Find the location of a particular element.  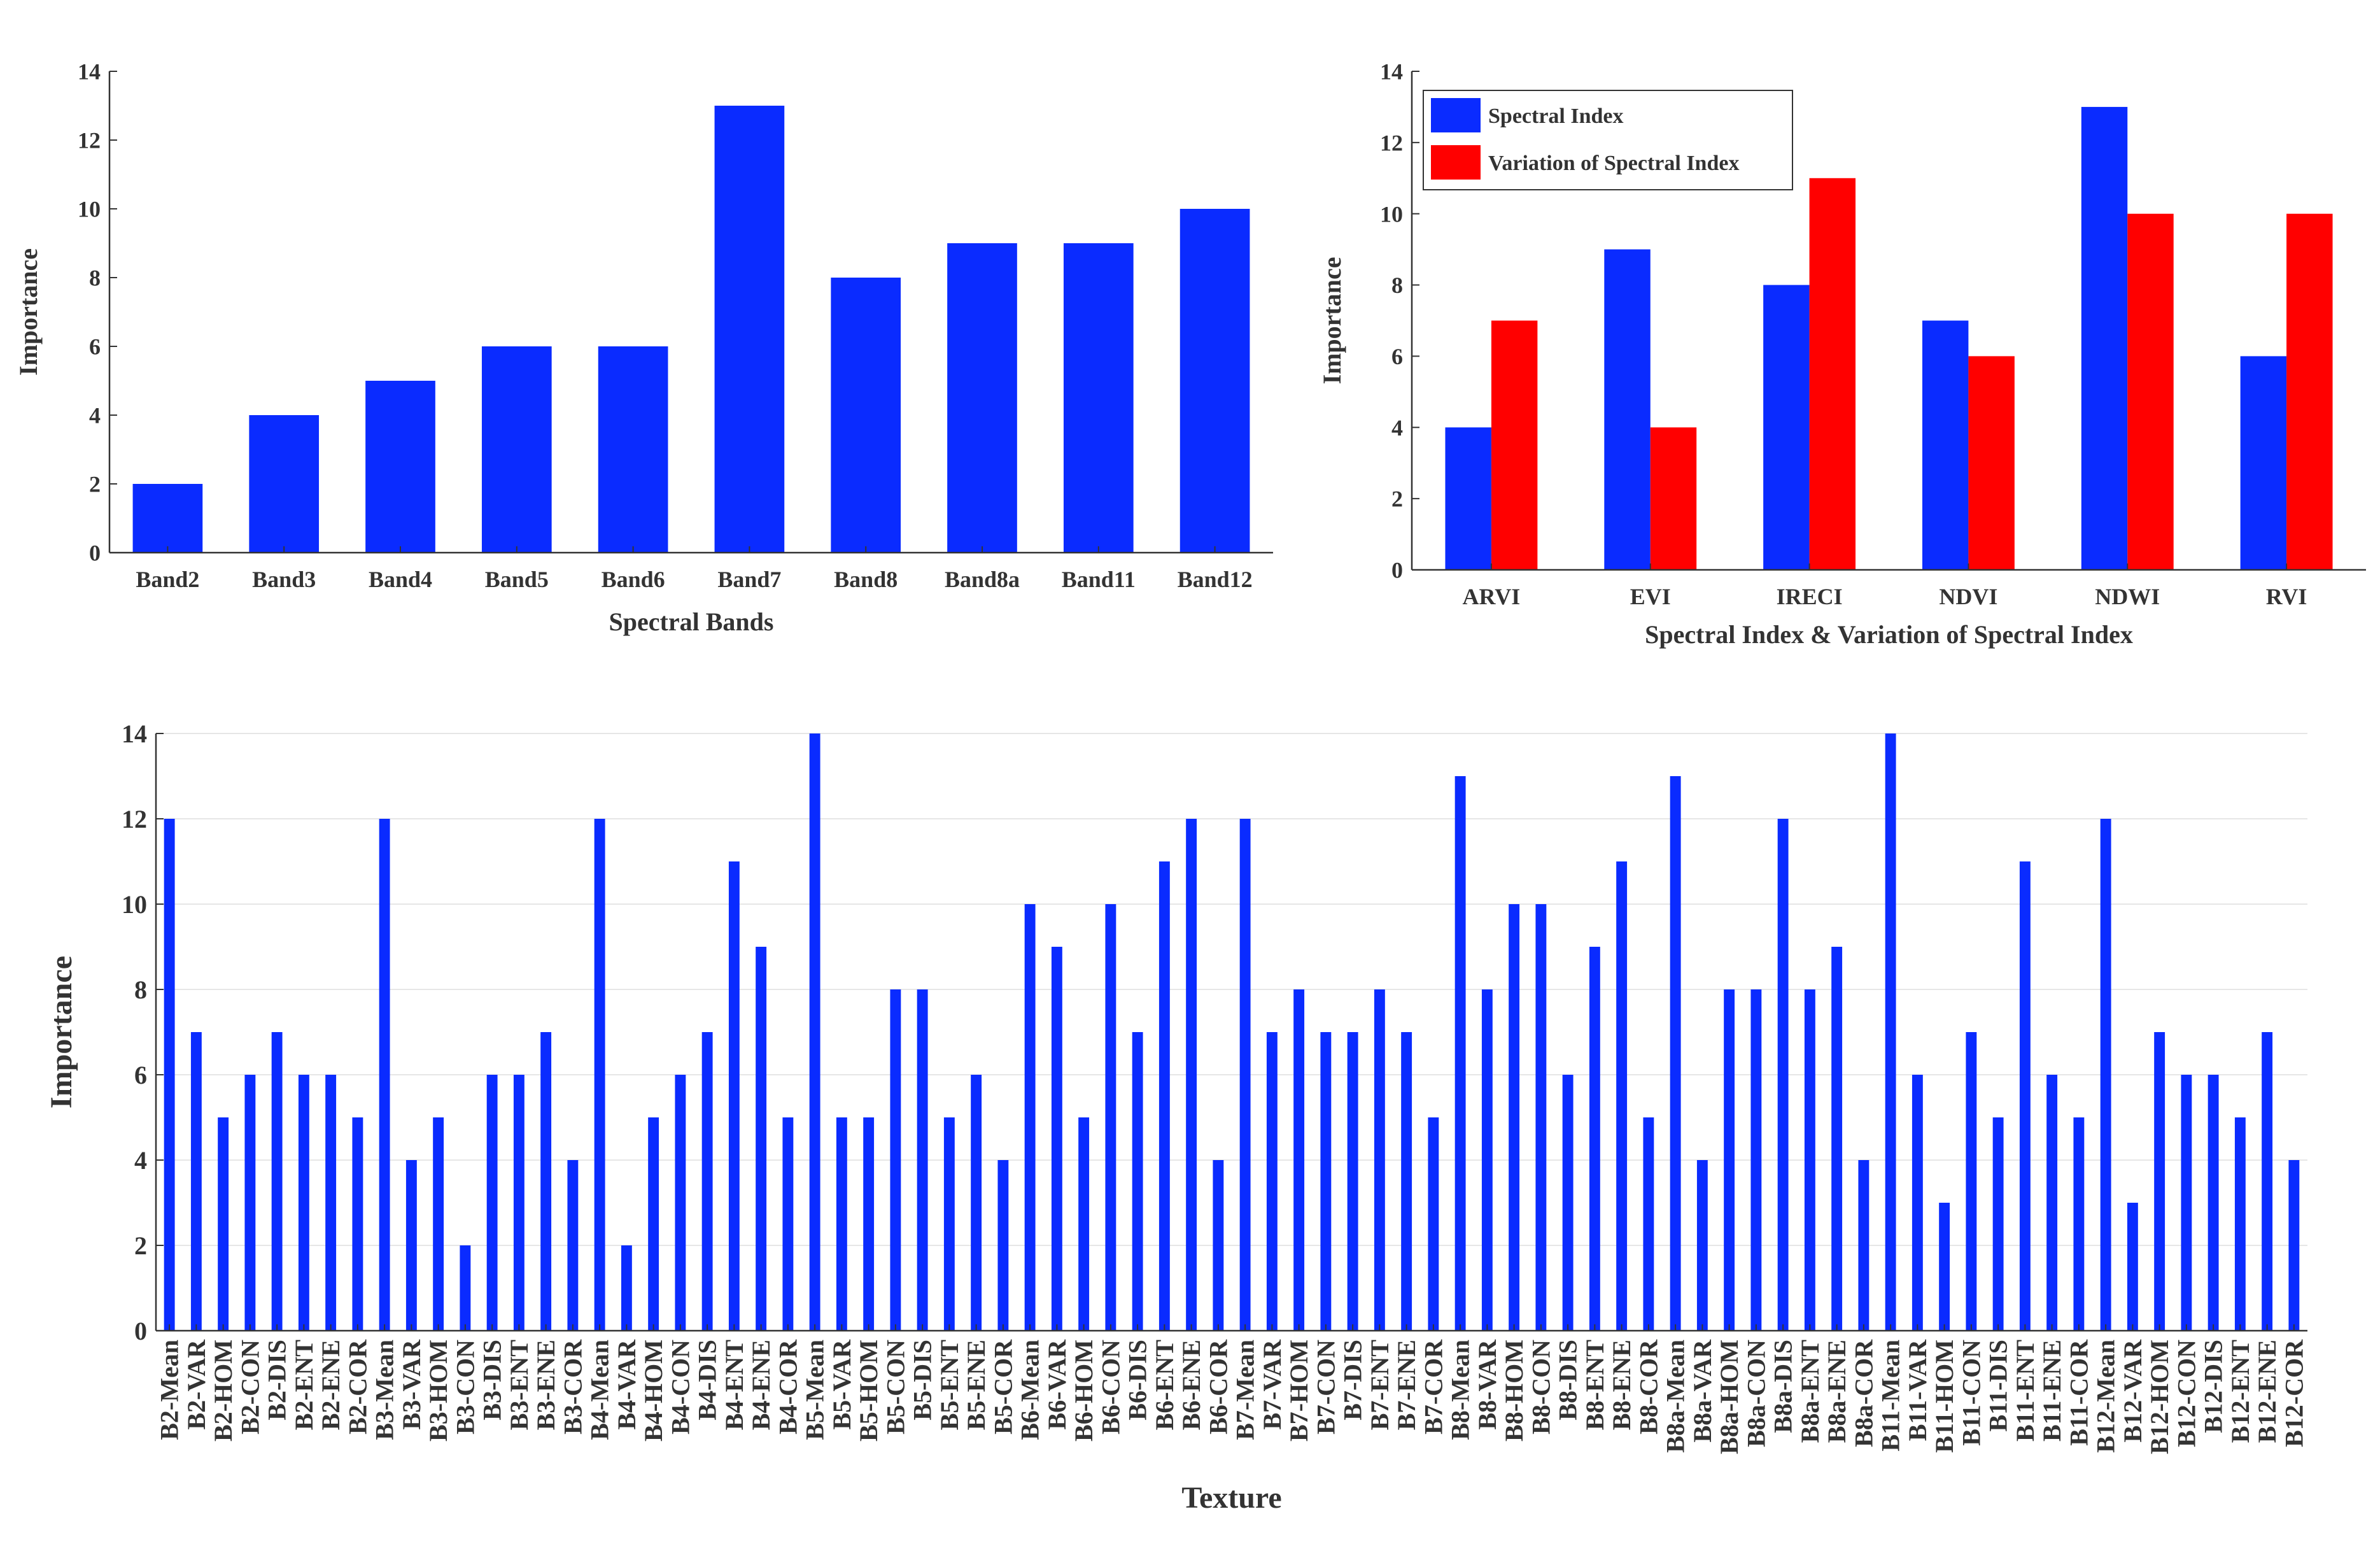

x-tick-label: B8-Mean is located at coordinates (1460, 1390).